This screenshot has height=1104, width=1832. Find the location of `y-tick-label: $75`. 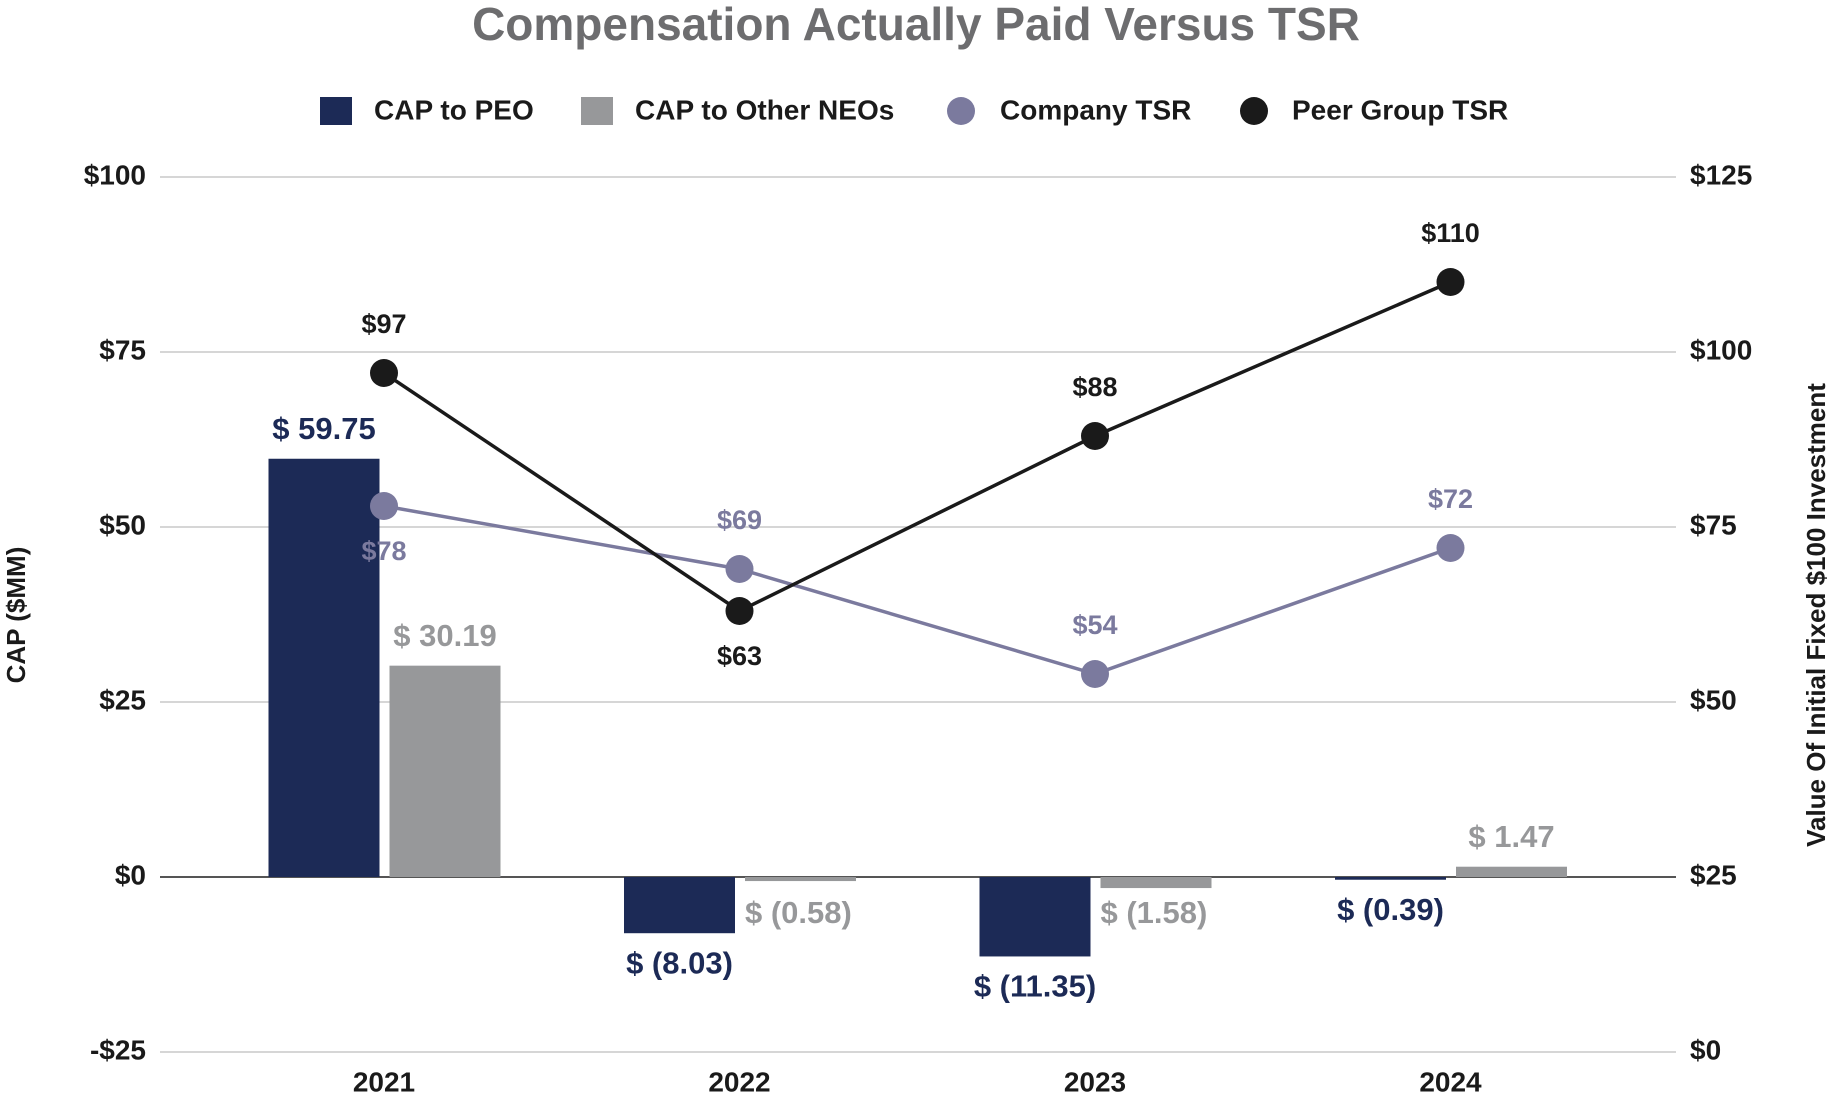

y-tick-label: $75 is located at coordinates (122, 349).